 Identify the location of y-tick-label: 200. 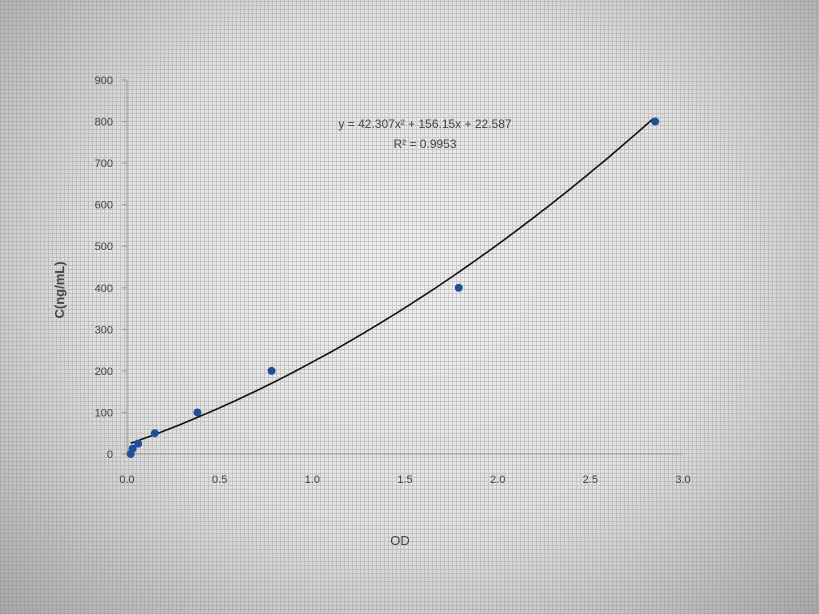
(104, 372).